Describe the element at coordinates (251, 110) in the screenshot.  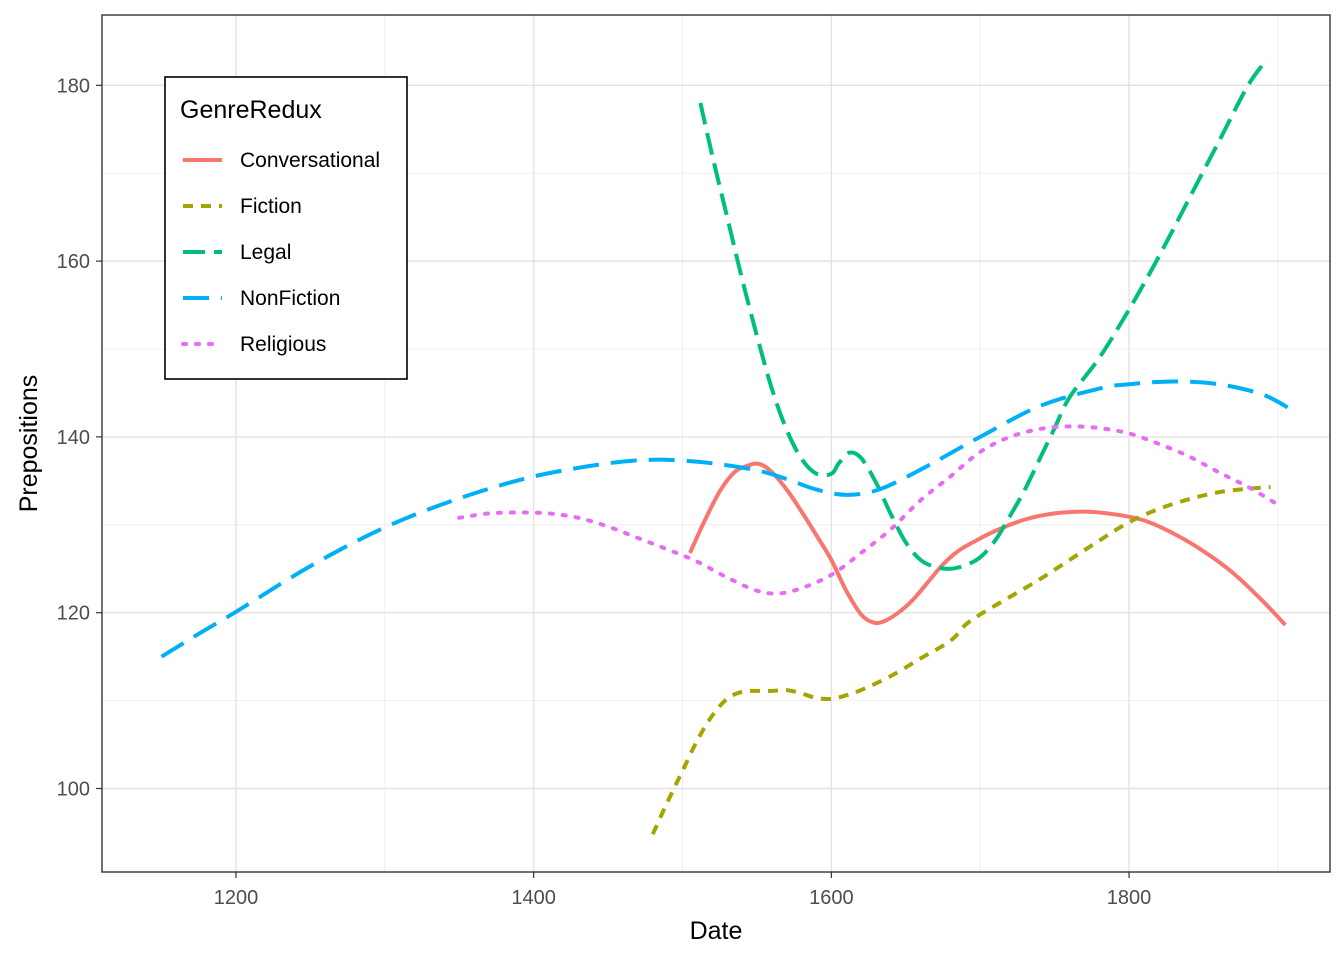
I see `legend-title: GenreRedux` at that location.